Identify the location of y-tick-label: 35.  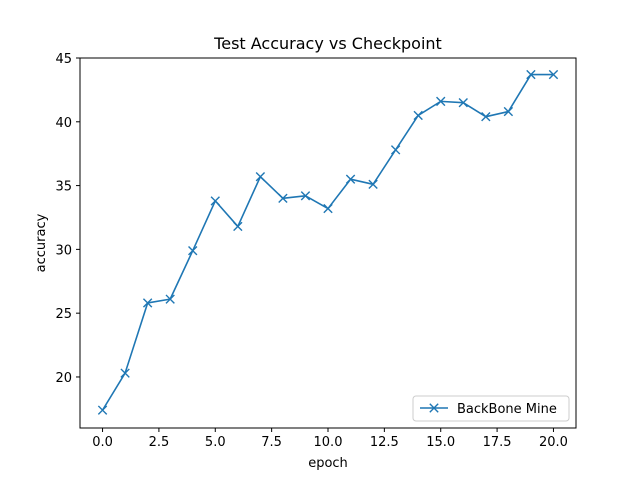
(63, 187).